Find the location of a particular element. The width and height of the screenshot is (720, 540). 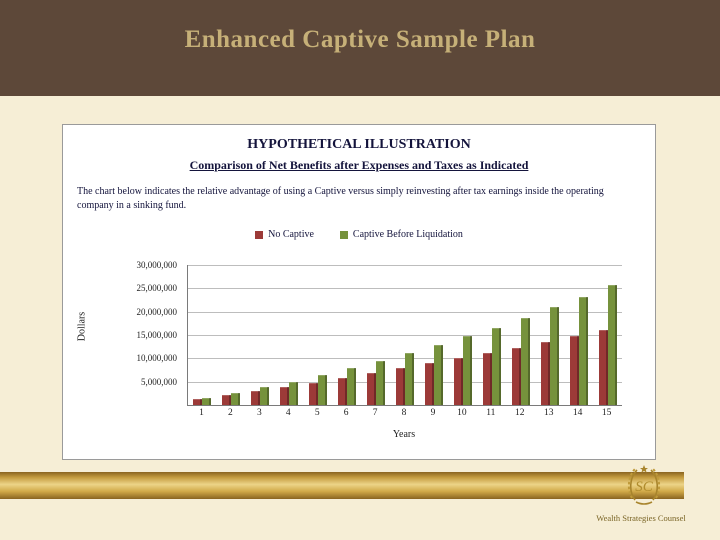

chart-title: HYPOTHETICAL ILLUSTRATION is located at coordinates (359, 144).